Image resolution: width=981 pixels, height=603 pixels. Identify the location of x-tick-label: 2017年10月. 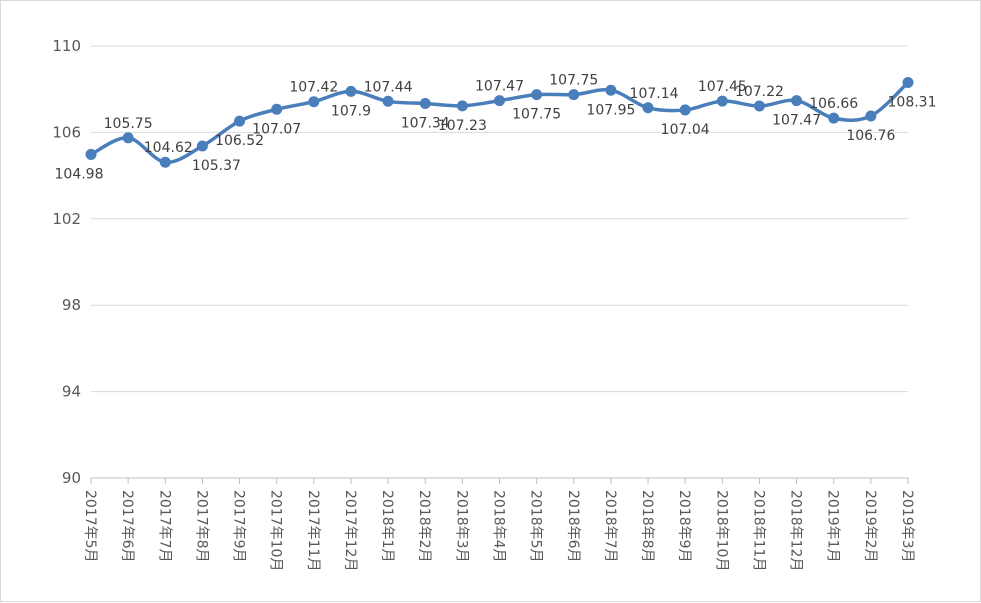
(276, 530).